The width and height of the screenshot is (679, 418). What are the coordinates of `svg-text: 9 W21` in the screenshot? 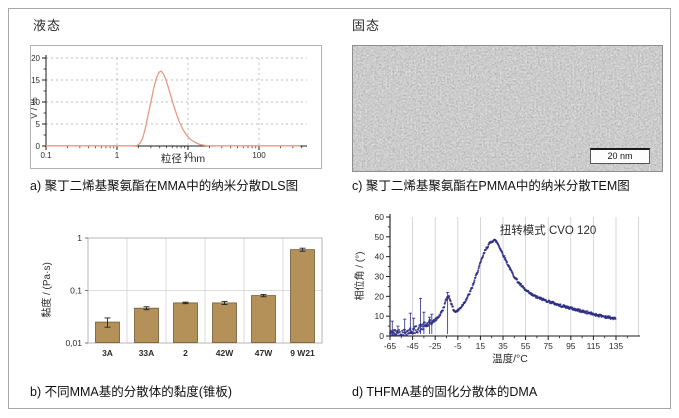 It's located at (302, 353).